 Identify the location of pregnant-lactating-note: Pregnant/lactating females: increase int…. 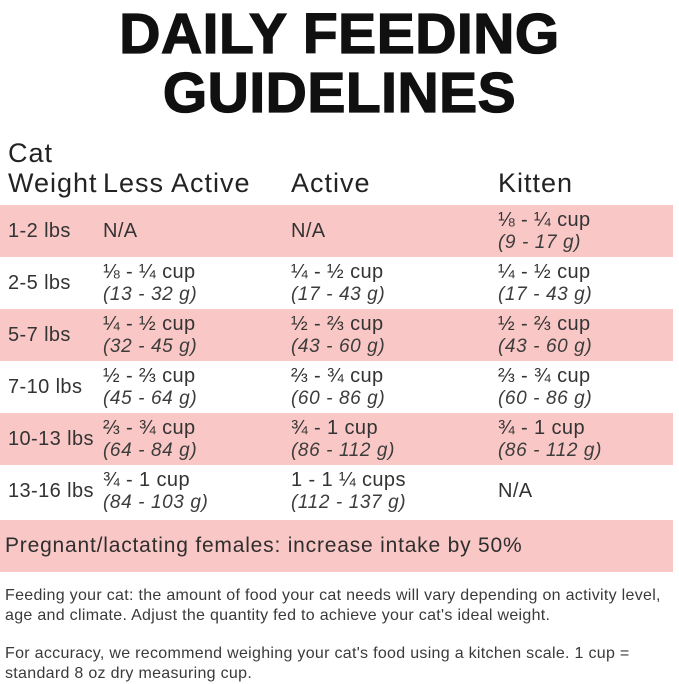
(336, 546).